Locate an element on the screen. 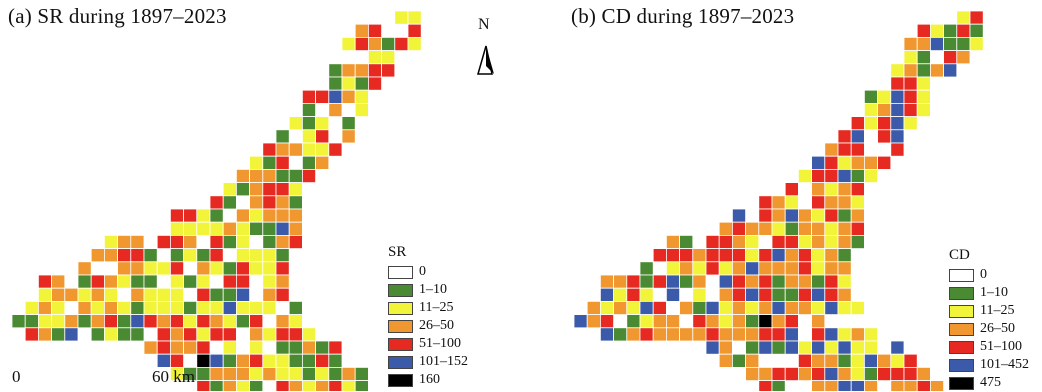 The image size is (1042, 392). legend-label: 0 is located at coordinates (983, 274).